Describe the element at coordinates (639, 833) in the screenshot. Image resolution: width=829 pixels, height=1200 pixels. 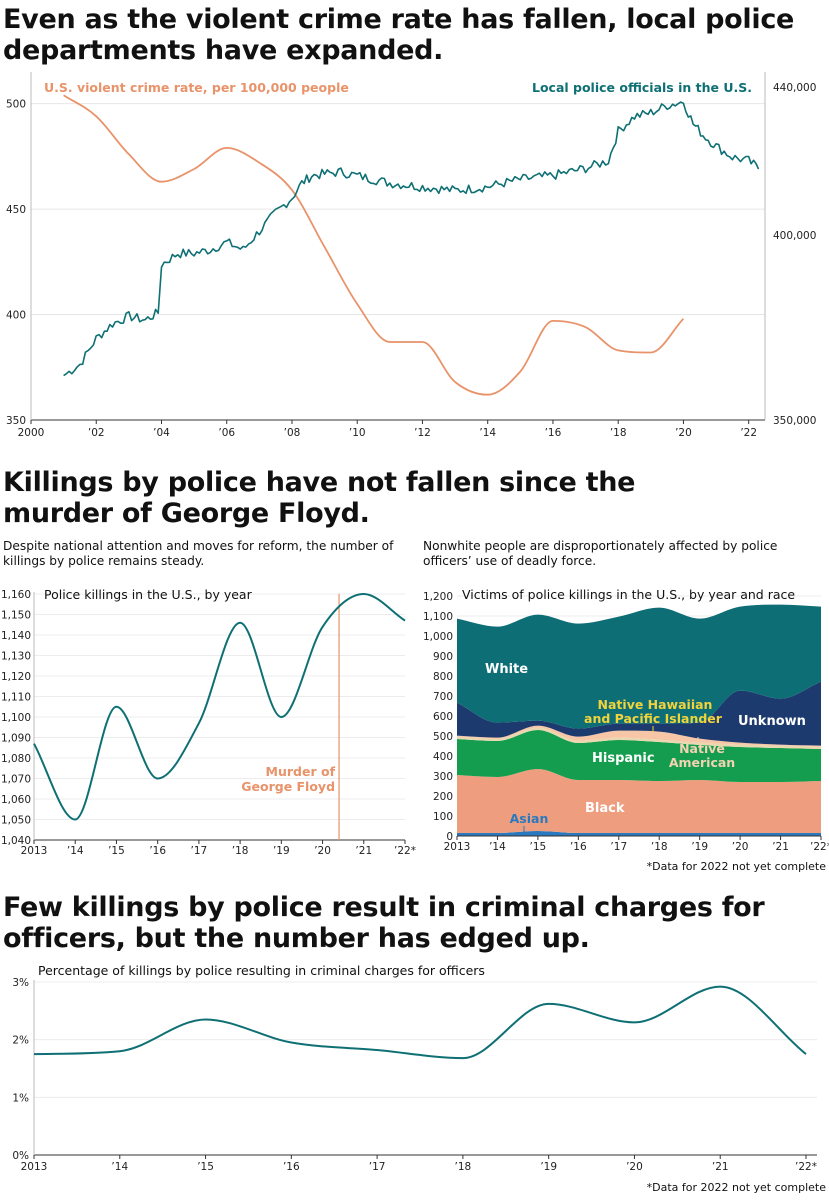
I see `asian-area` at that location.